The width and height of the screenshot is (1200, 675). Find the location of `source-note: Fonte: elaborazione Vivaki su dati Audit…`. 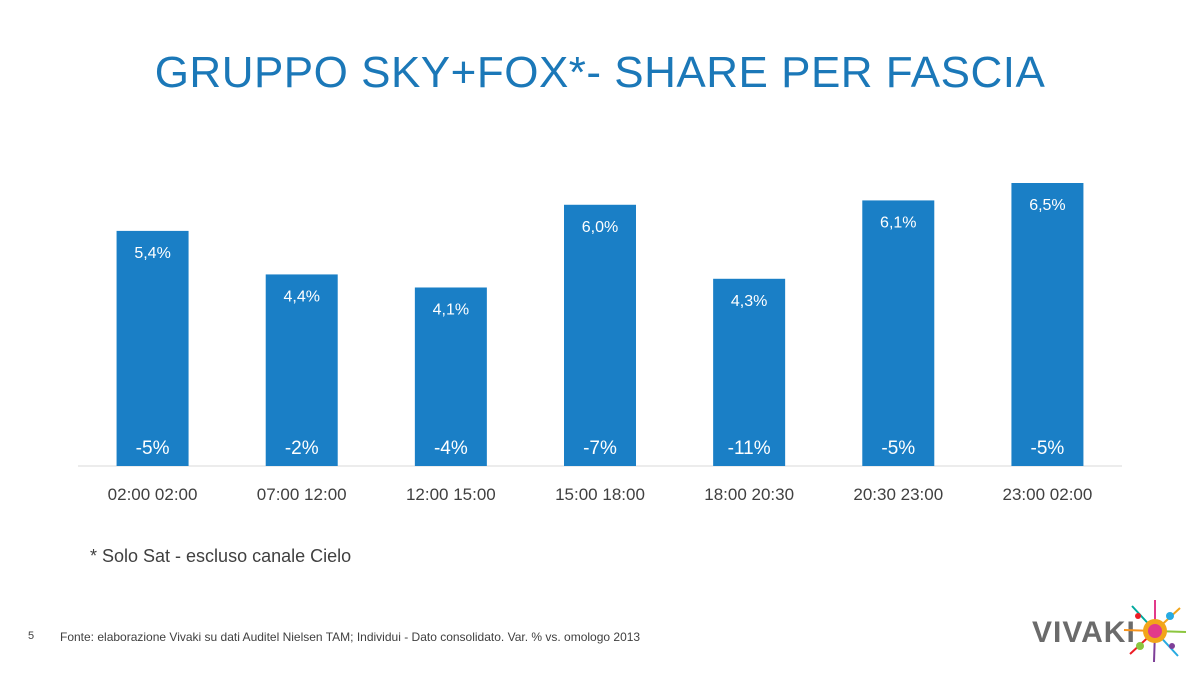

source-note: Fonte: elaborazione Vivaki su dati Audit… is located at coordinates (350, 637).